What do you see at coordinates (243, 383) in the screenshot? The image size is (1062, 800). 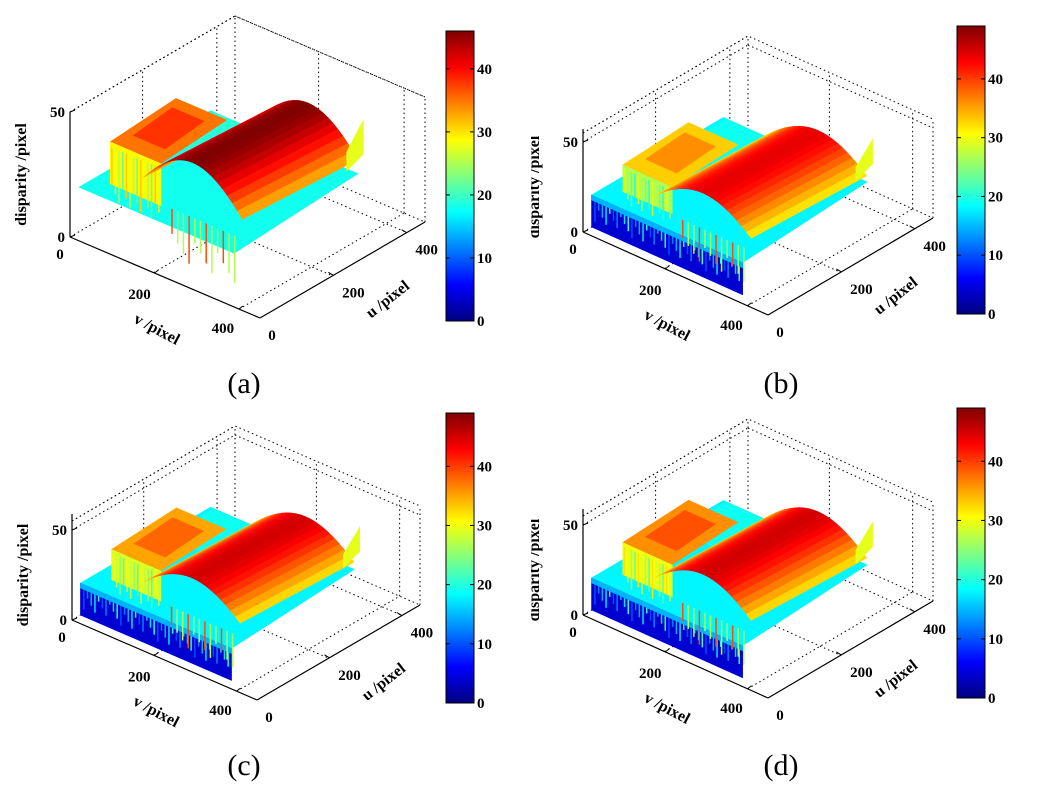 I see `panel-caption: (a)` at bounding box center [243, 383].